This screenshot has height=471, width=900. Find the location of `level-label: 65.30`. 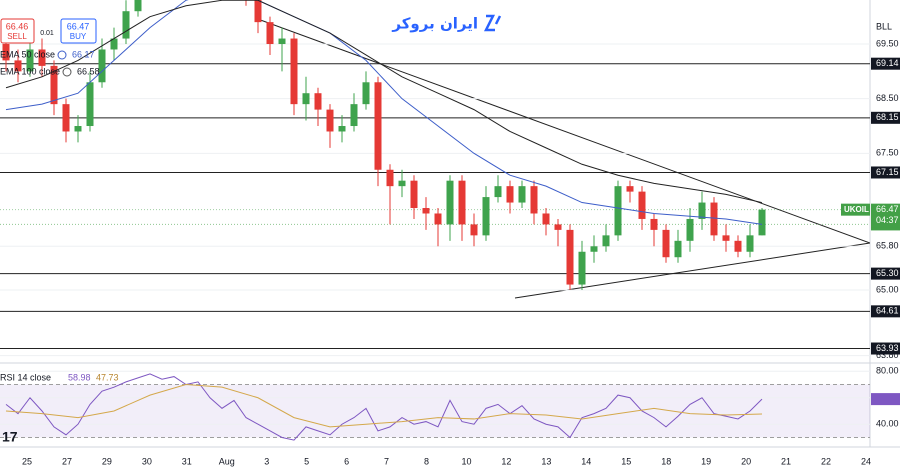

level-label: 65.30 is located at coordinates (887, 273).